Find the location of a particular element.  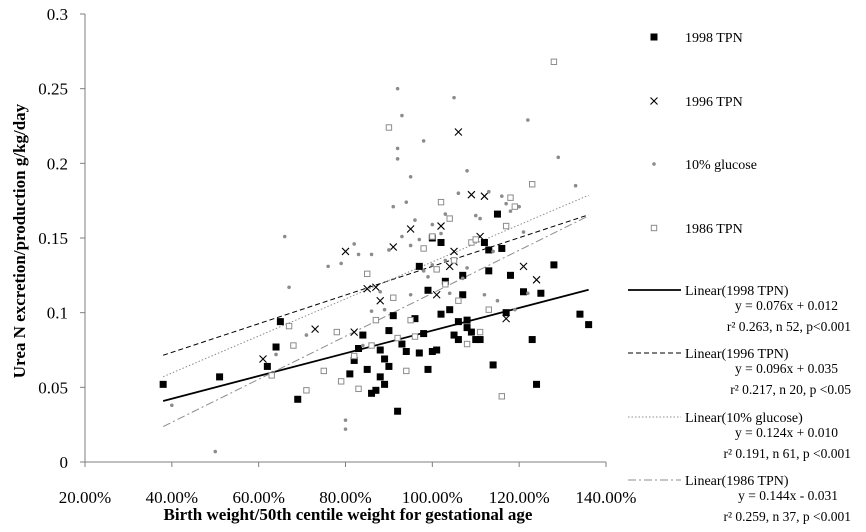

y-tick-label: 0 is located at coordinates (64, 462).